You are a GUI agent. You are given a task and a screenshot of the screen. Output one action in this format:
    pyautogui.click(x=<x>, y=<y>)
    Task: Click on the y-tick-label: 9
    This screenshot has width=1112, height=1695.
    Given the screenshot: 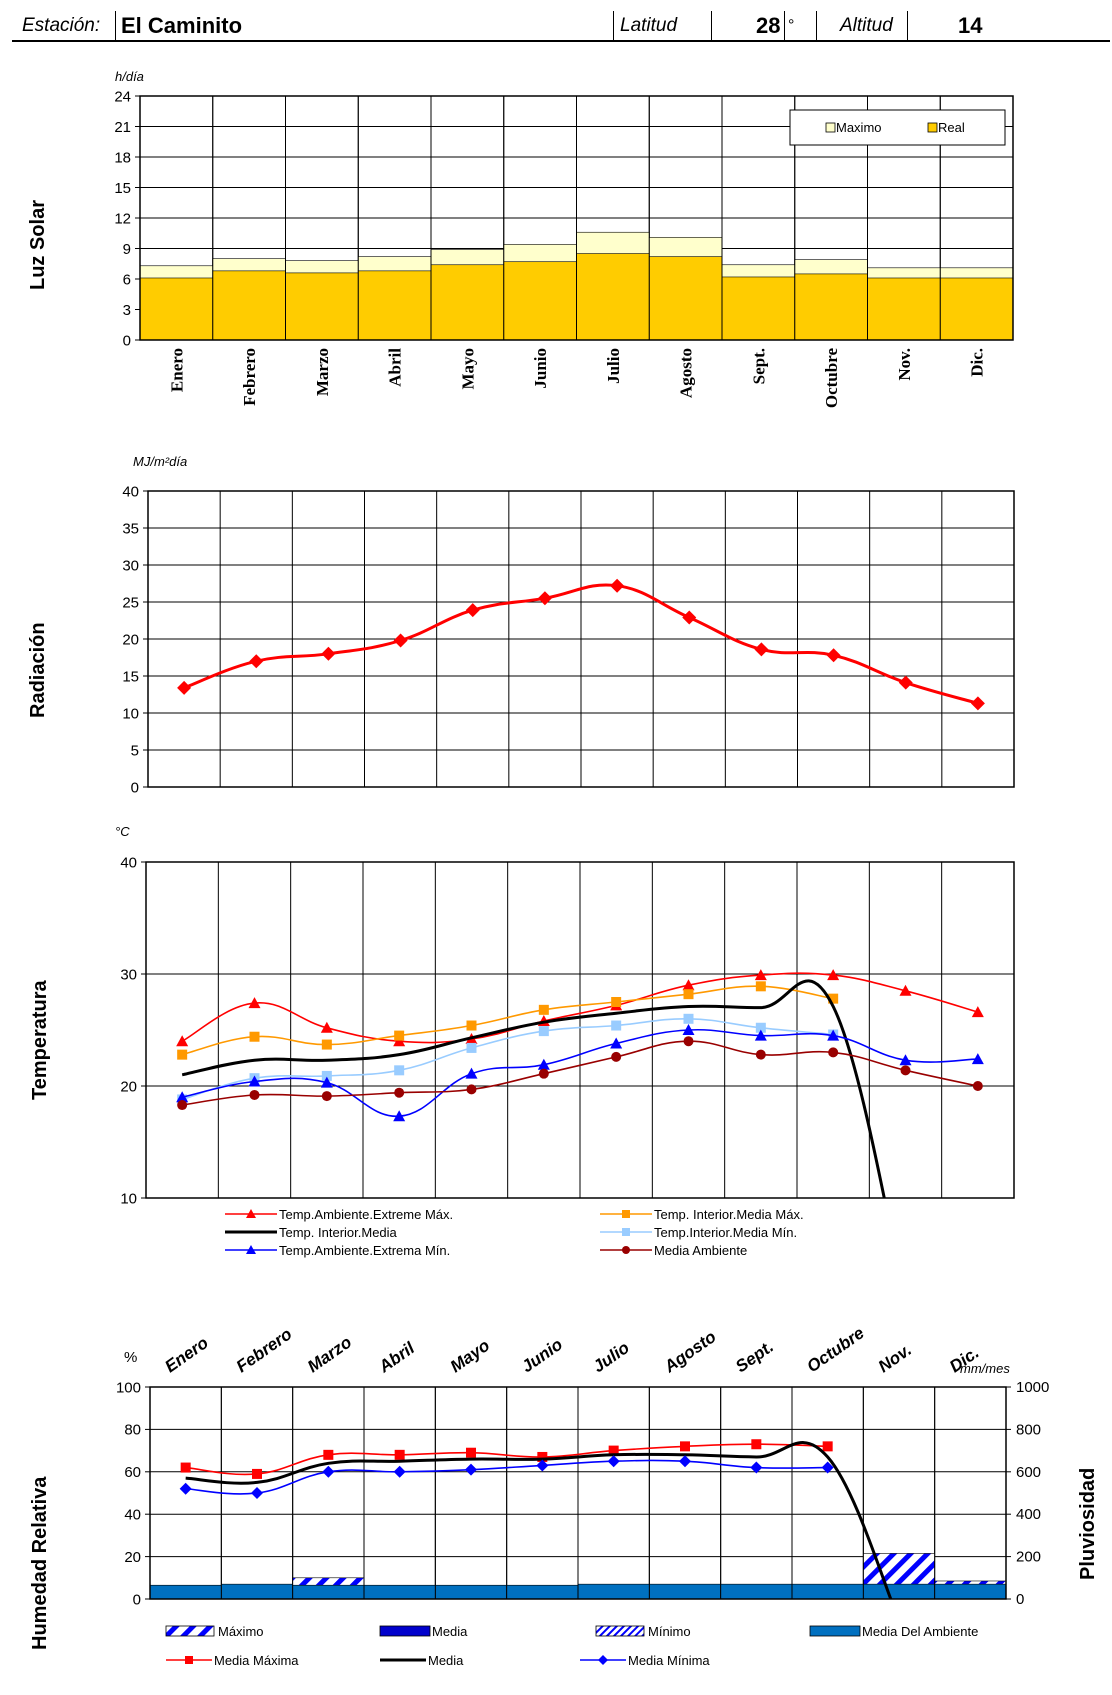 What is the action you would take?
    pyautogui.click(x=127, y=249)
    